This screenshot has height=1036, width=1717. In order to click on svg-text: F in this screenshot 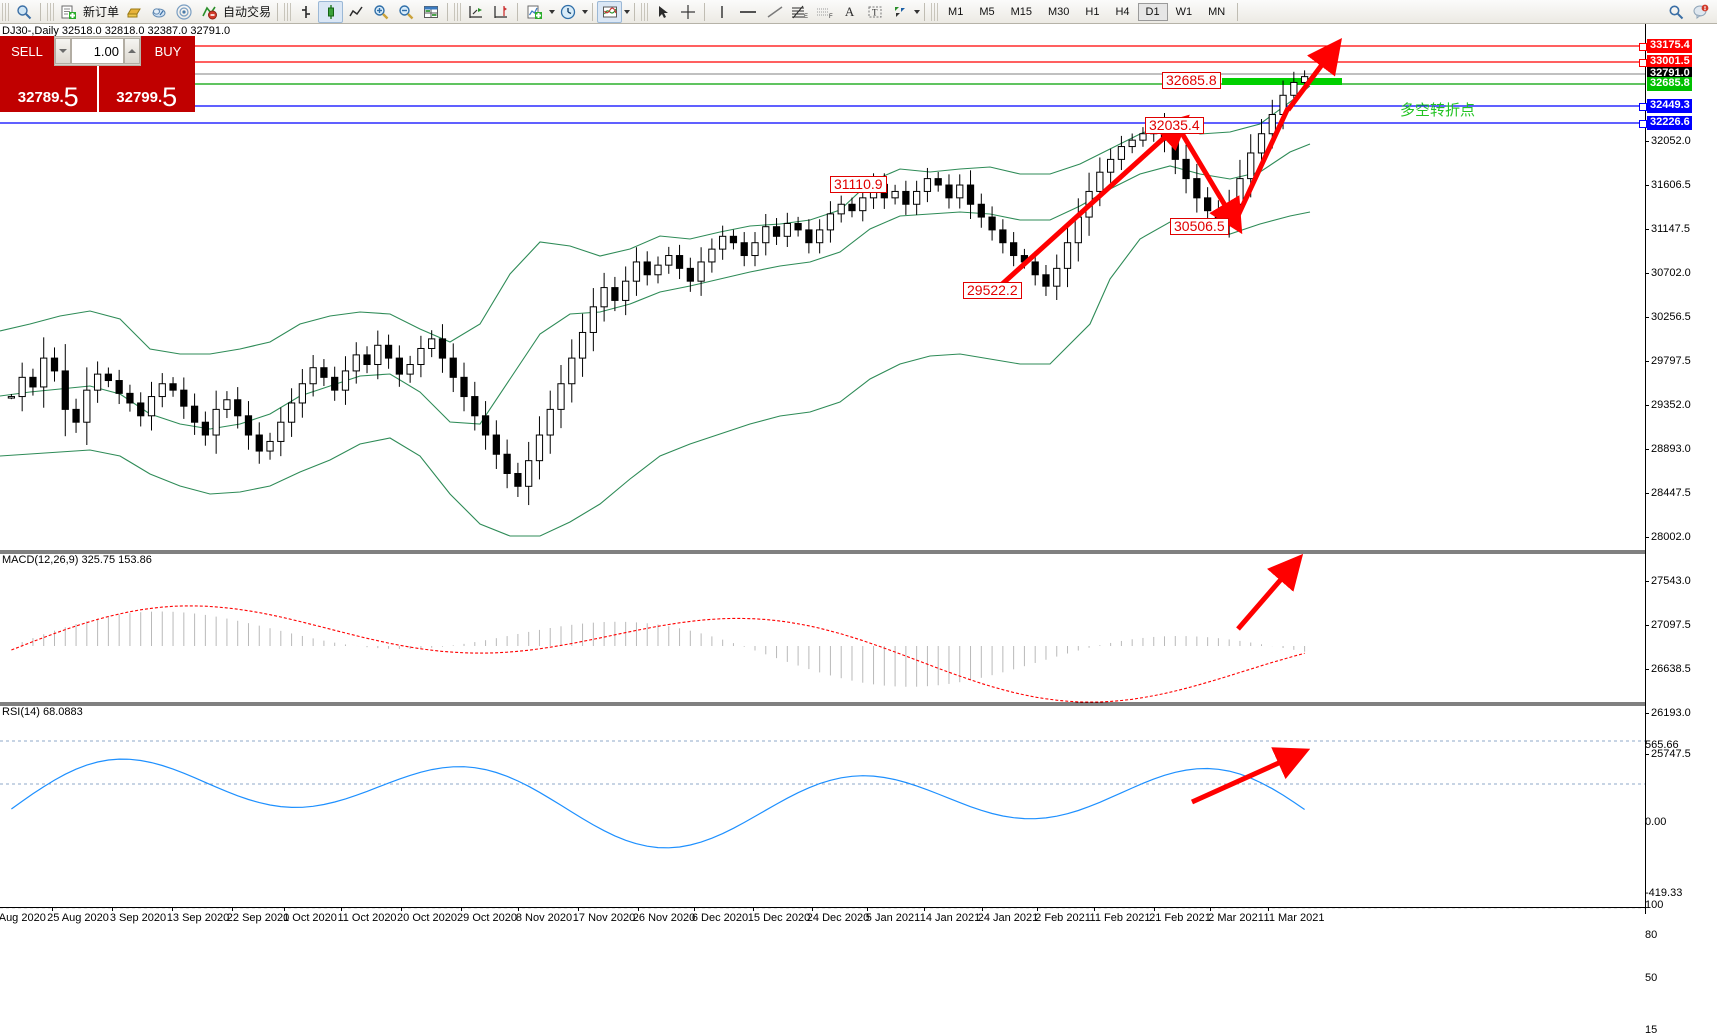, I will do `click(831, 17)`.